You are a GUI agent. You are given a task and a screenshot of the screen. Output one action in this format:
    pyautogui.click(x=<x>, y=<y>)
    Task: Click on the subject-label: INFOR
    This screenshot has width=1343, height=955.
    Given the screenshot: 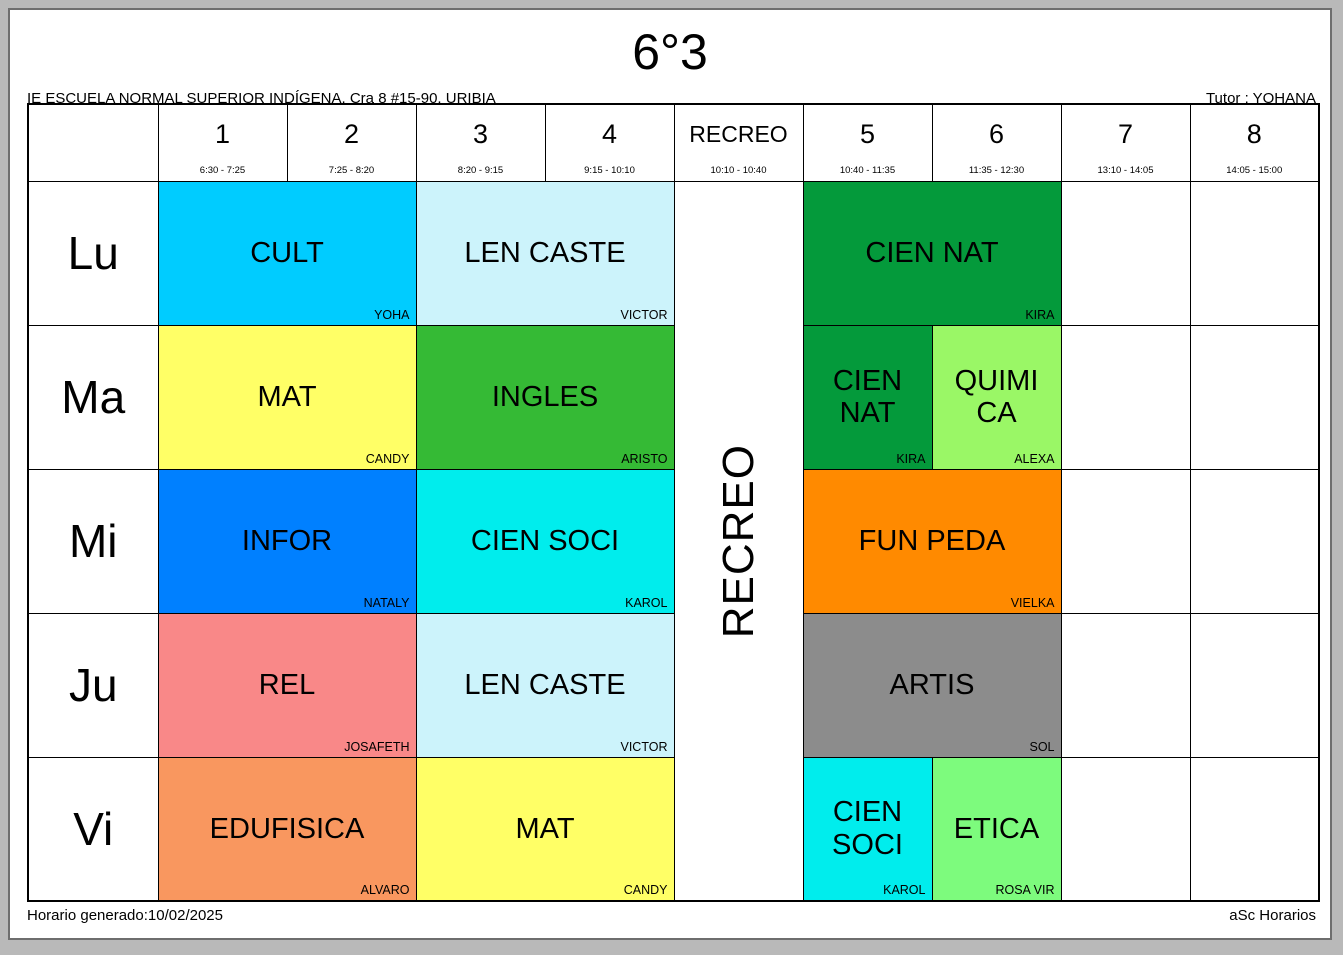 What is the action you would take?
    pyautogui.click(x=287, y=540)
    